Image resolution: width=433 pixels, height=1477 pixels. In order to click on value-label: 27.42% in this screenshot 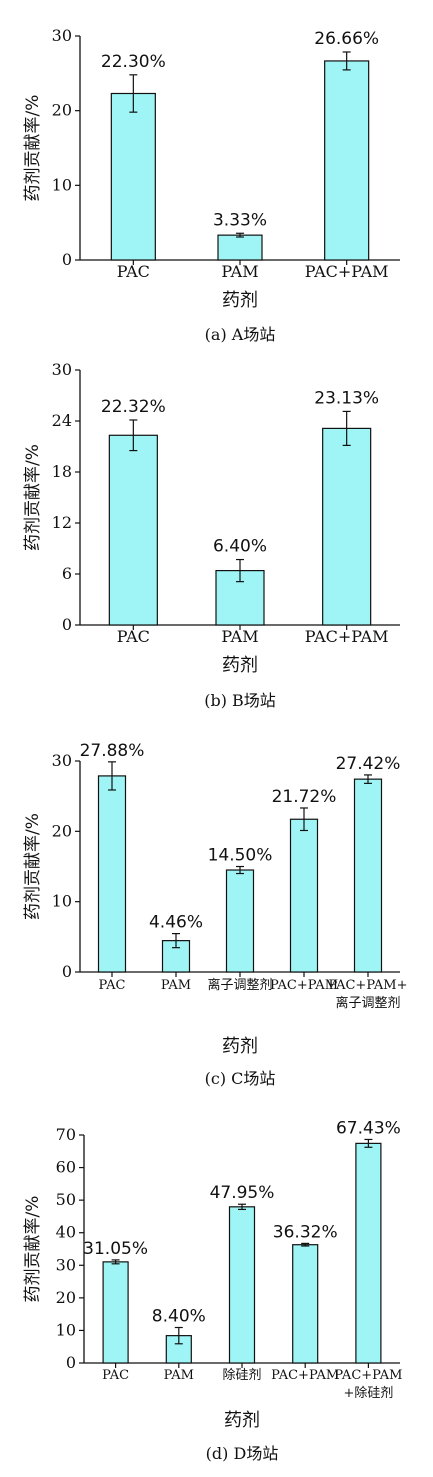, I will do `click(368, 764)`.